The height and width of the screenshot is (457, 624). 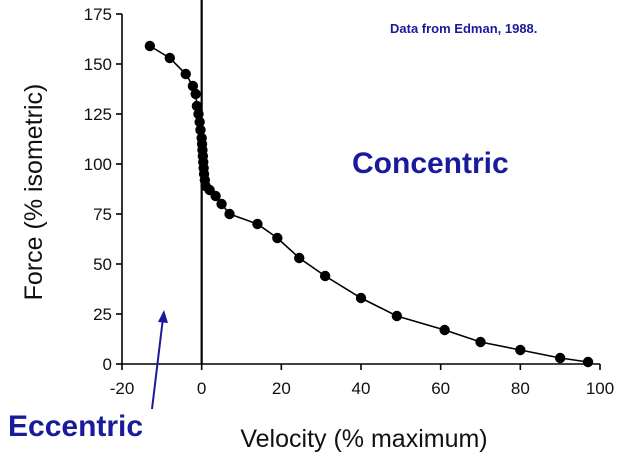 I want to click on source-note: Data from Edman, 1988., so click(x=463, y=28).